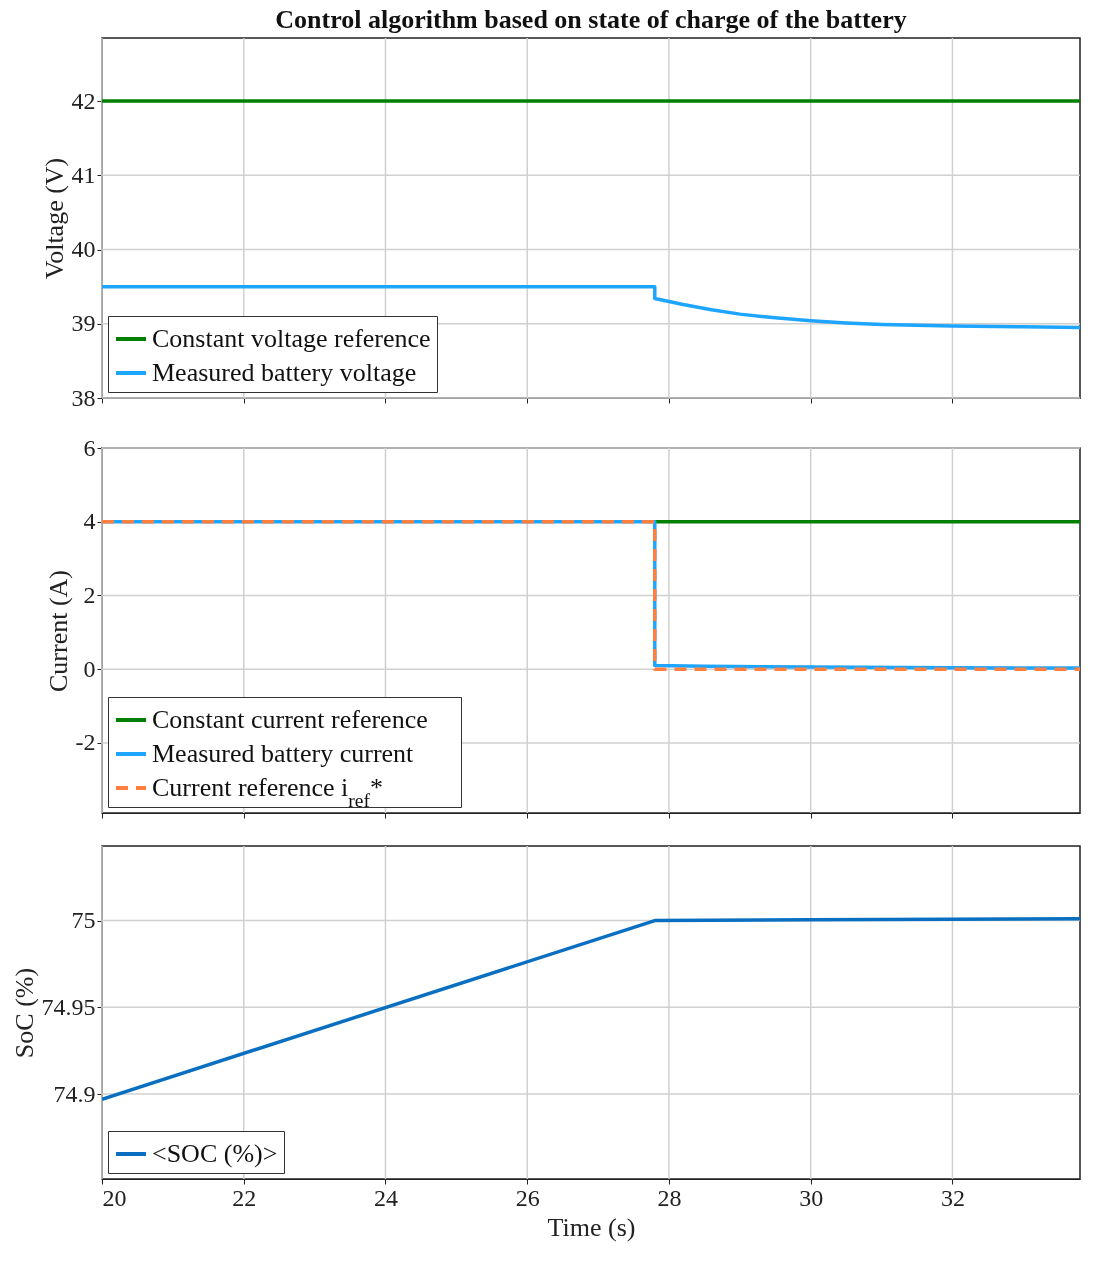 Image resolution: width=1111 pixels, height=1276 pixels. I want to click on y-tick-label: 41, so click(83, 174).